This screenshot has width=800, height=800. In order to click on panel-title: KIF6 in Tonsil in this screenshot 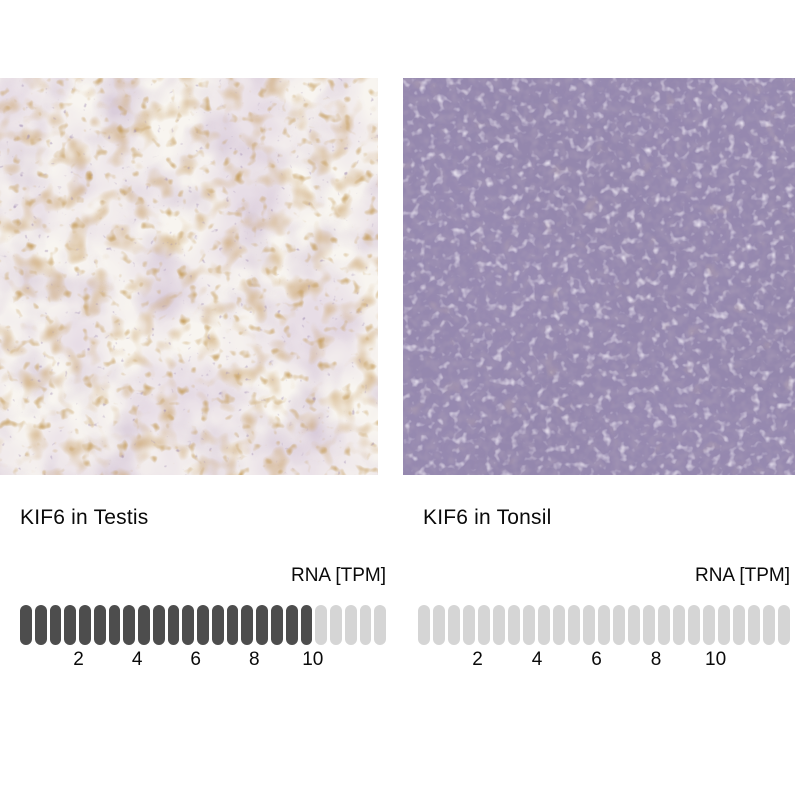, I will do `click(487, 517)`.